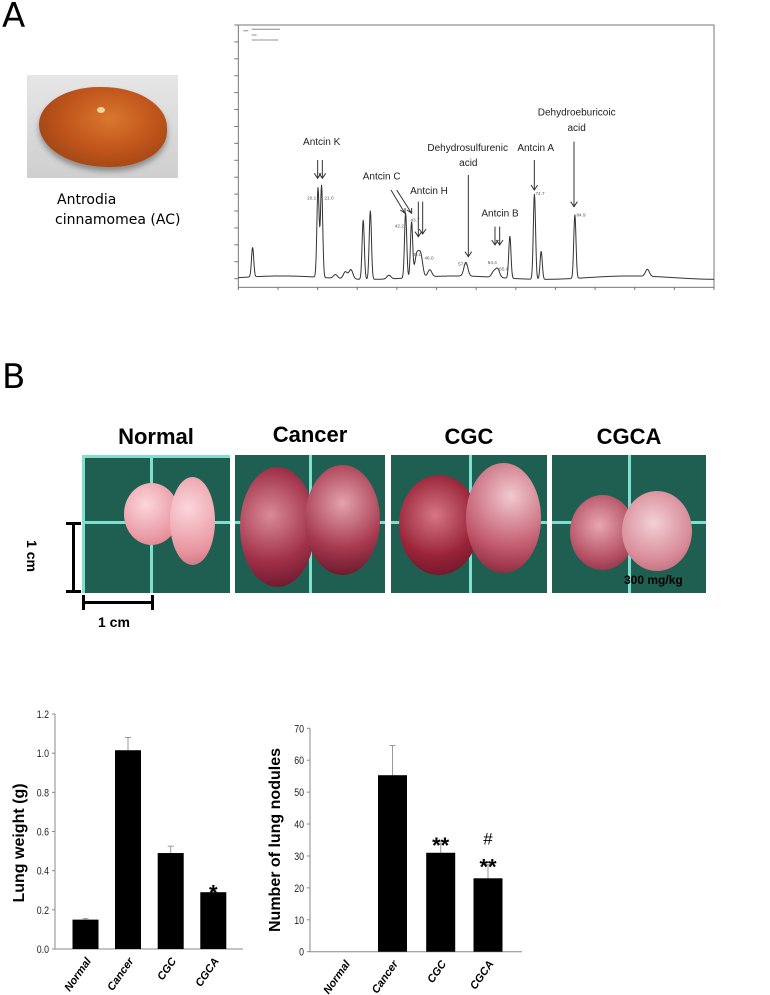  What do you see at coordinates (299, 825) in the screenshot?
I see `y-tick-label: 40` at bounding box center [299, 825].